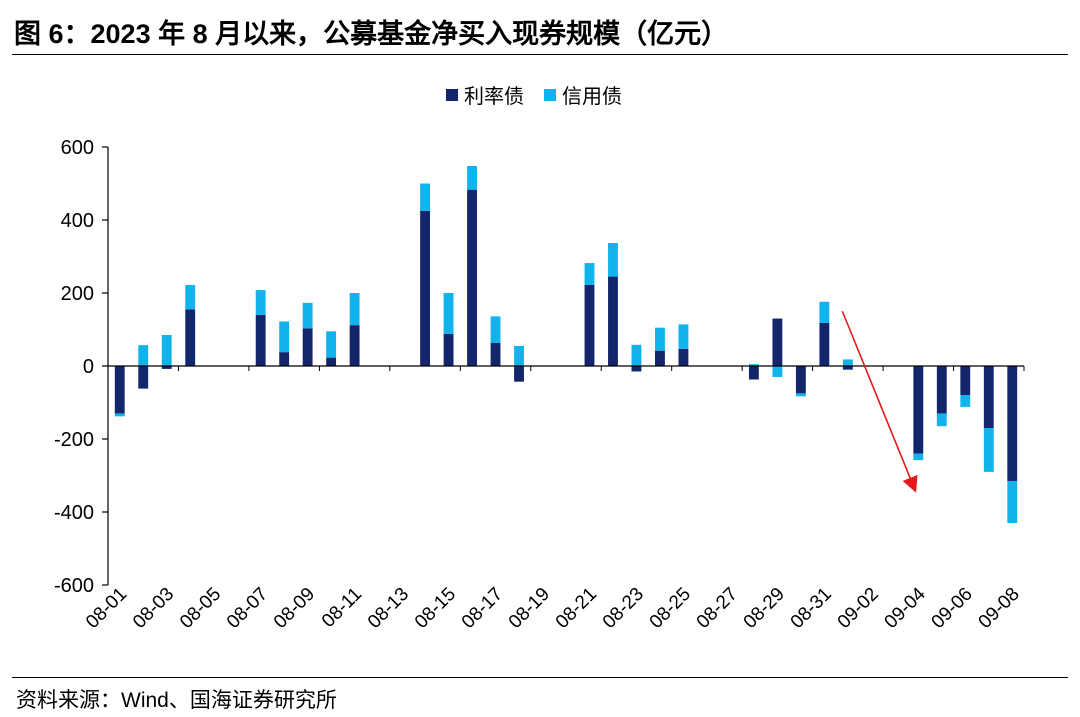 This screenshot has width=1080, height=717. I want to click on y-tick-label: 600, so click(77, 148).